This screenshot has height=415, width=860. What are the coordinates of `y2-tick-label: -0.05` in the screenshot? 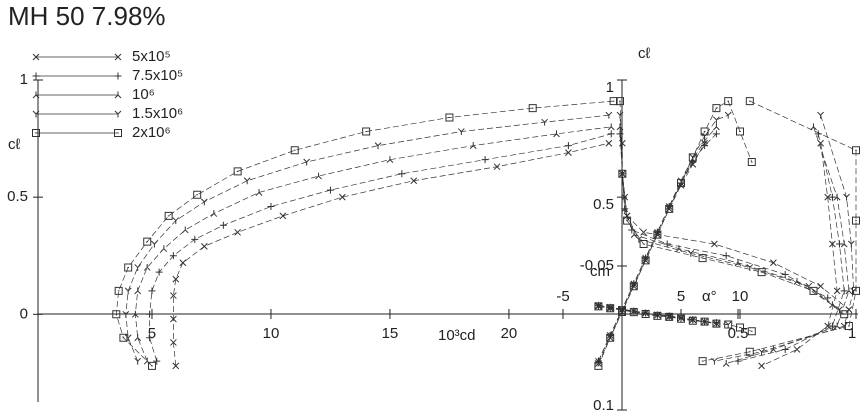 It's located at (597, 265).